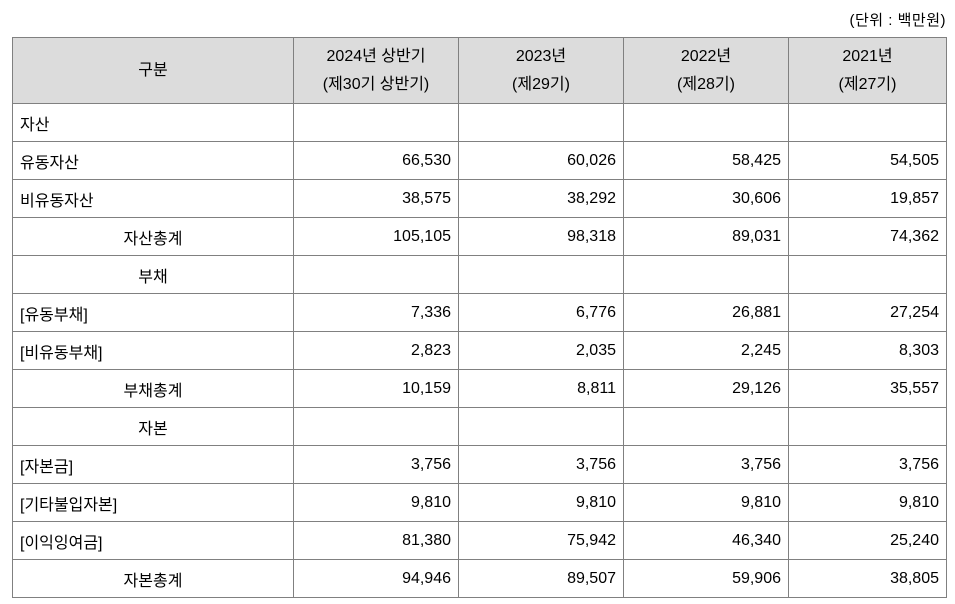 This screenshot has height=604, width=955. What do you see at coordinates (867, 70) in the screenshot?
I see `column-header-2021: 2021년 (제27기)` at bounding box center [867, 70].